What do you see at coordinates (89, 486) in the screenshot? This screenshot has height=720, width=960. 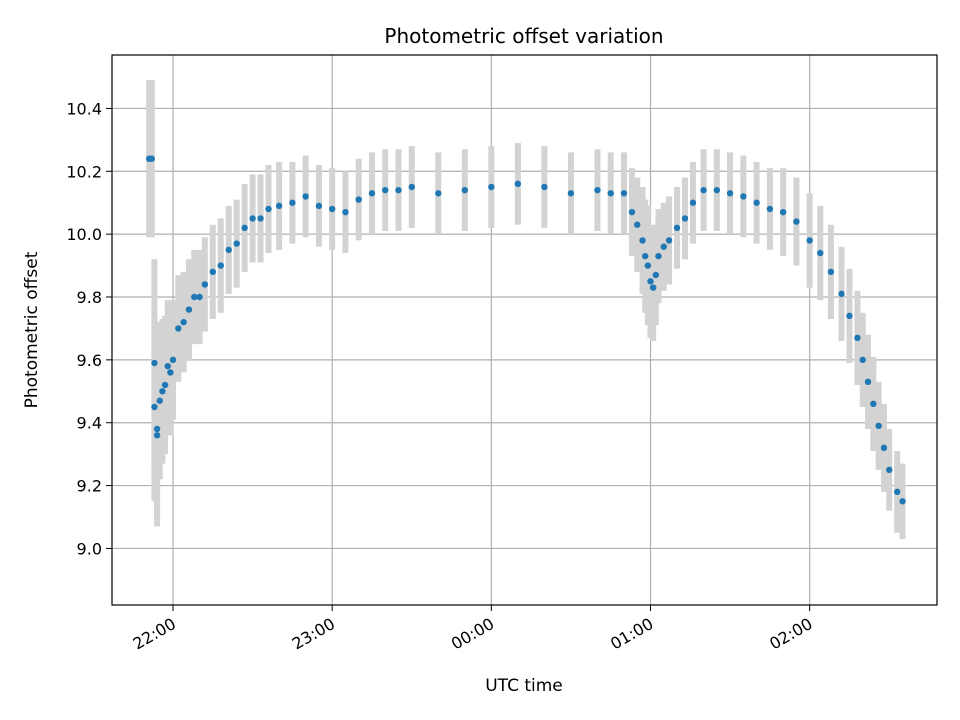 I see `y-tick-label: 9.2` at bounding box center [89, 486].